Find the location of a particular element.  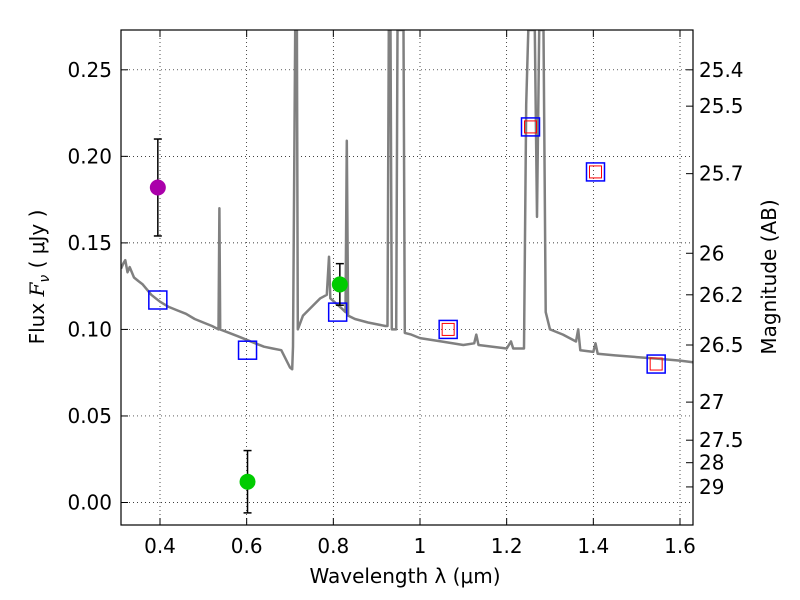

y2-tick-label: 26.2 is located at coordinates (721, 295).